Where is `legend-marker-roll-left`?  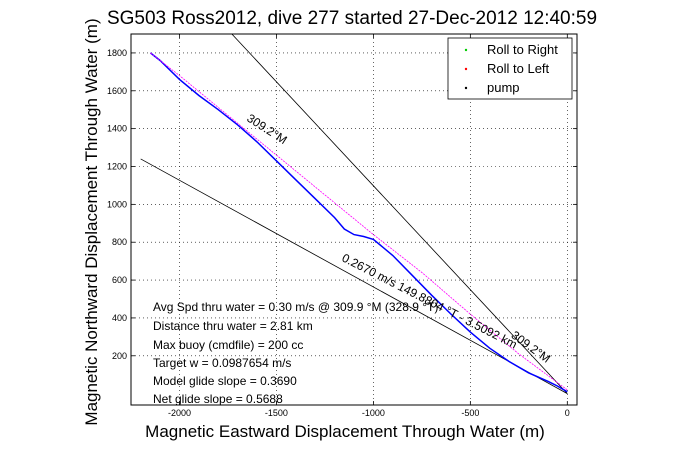
legend-marker-roll-left is located at coordinates (466, 69).